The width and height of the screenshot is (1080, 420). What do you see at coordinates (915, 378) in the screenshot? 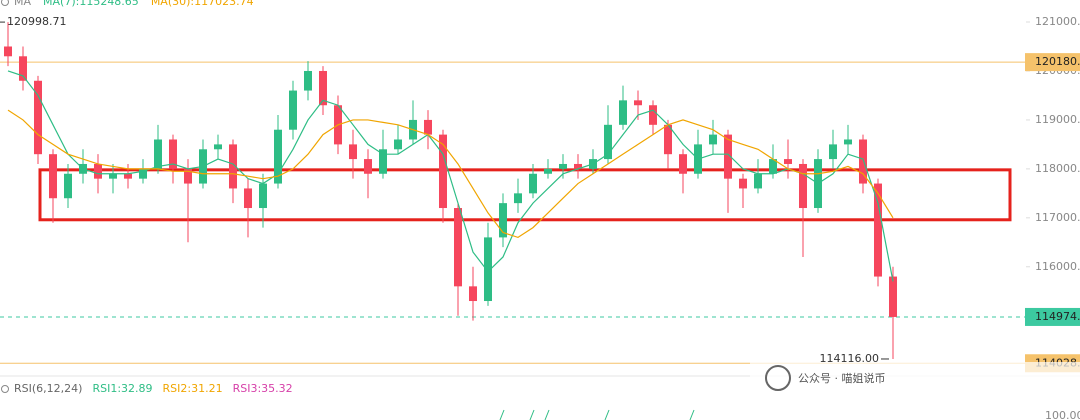
I see `watermark-bg` at bounding box center [915, 378].